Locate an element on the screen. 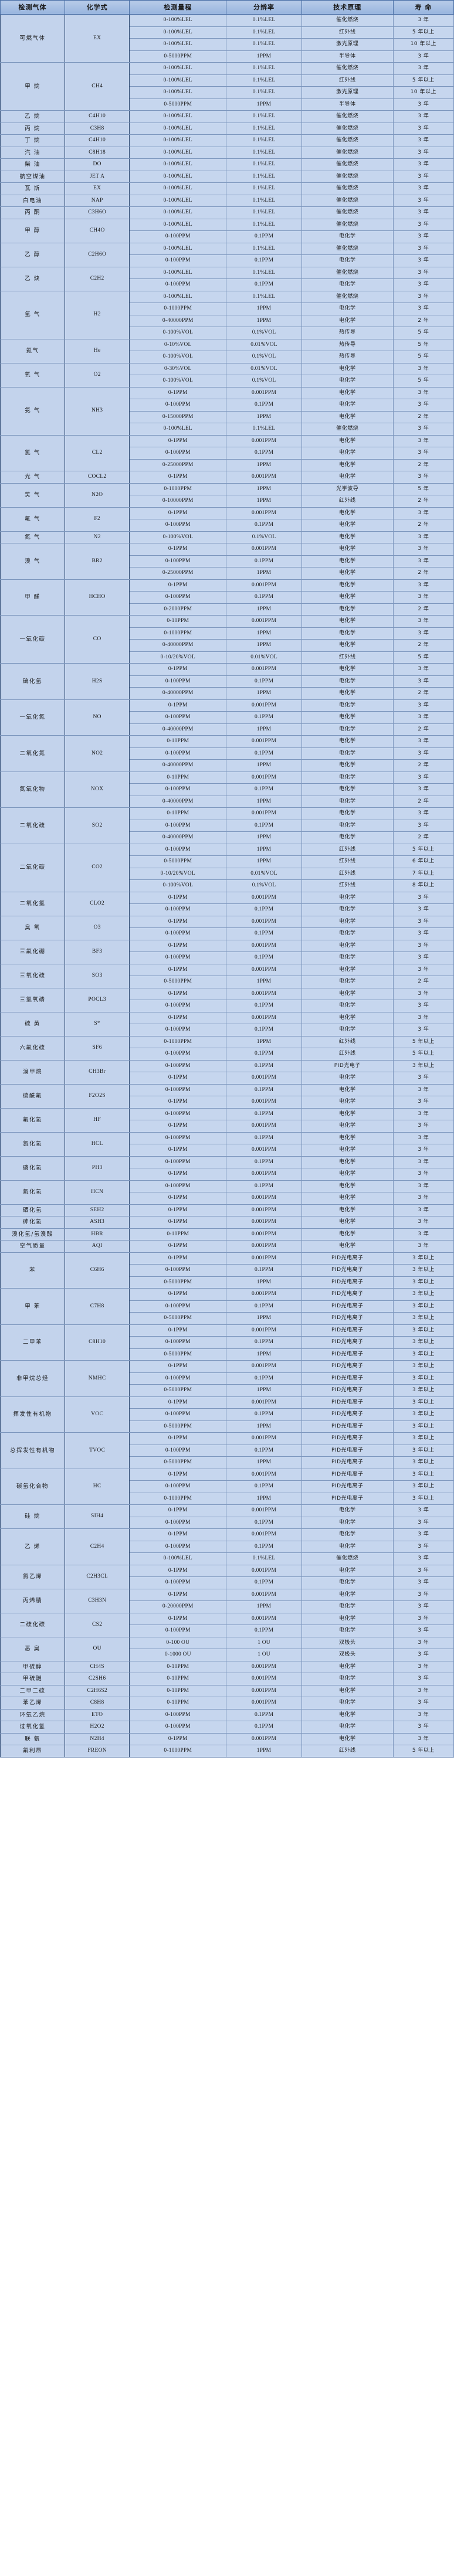 The height and width of the screenshot is (2576, 454). cell-chemical-formula: CH4S is located at coordinates (97, 1667).